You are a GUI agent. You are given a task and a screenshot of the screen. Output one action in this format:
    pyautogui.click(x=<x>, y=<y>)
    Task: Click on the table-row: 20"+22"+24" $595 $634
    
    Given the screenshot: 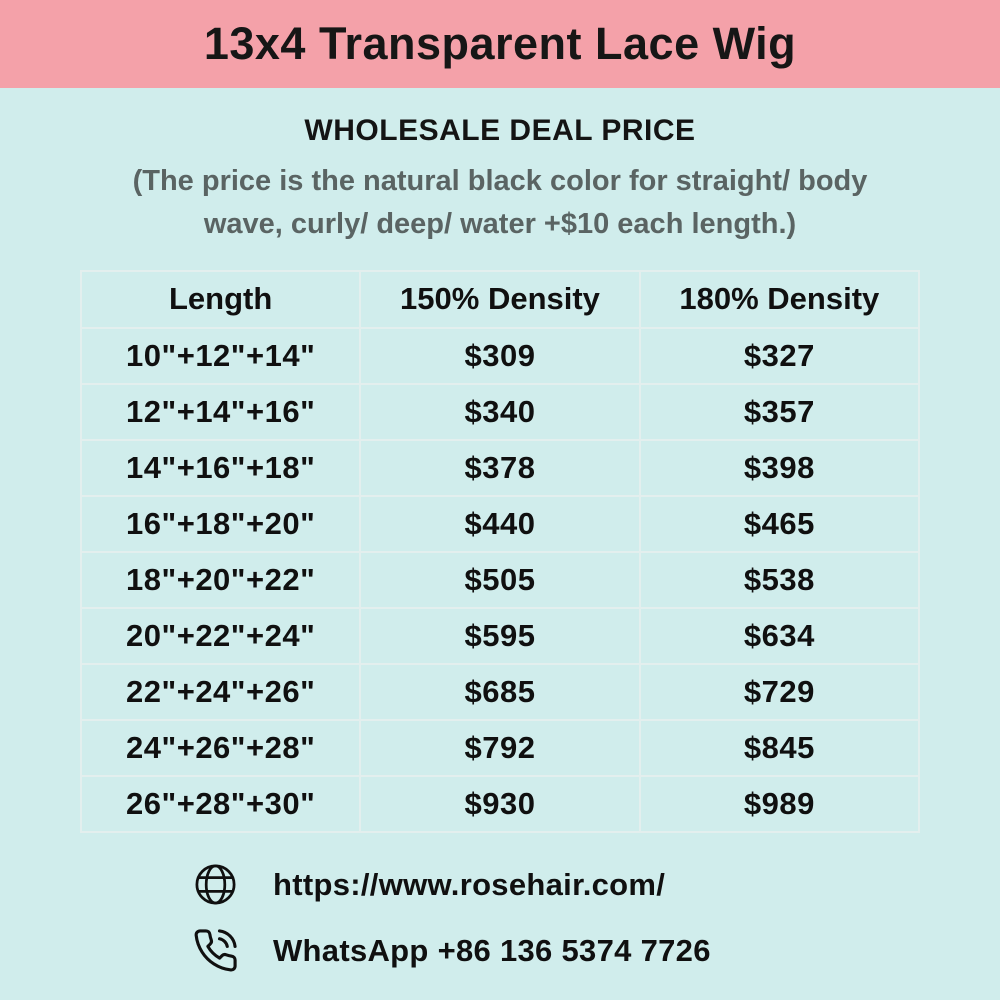 What is the action you would take?
    pyautogui.click(x=500, y=635)
    